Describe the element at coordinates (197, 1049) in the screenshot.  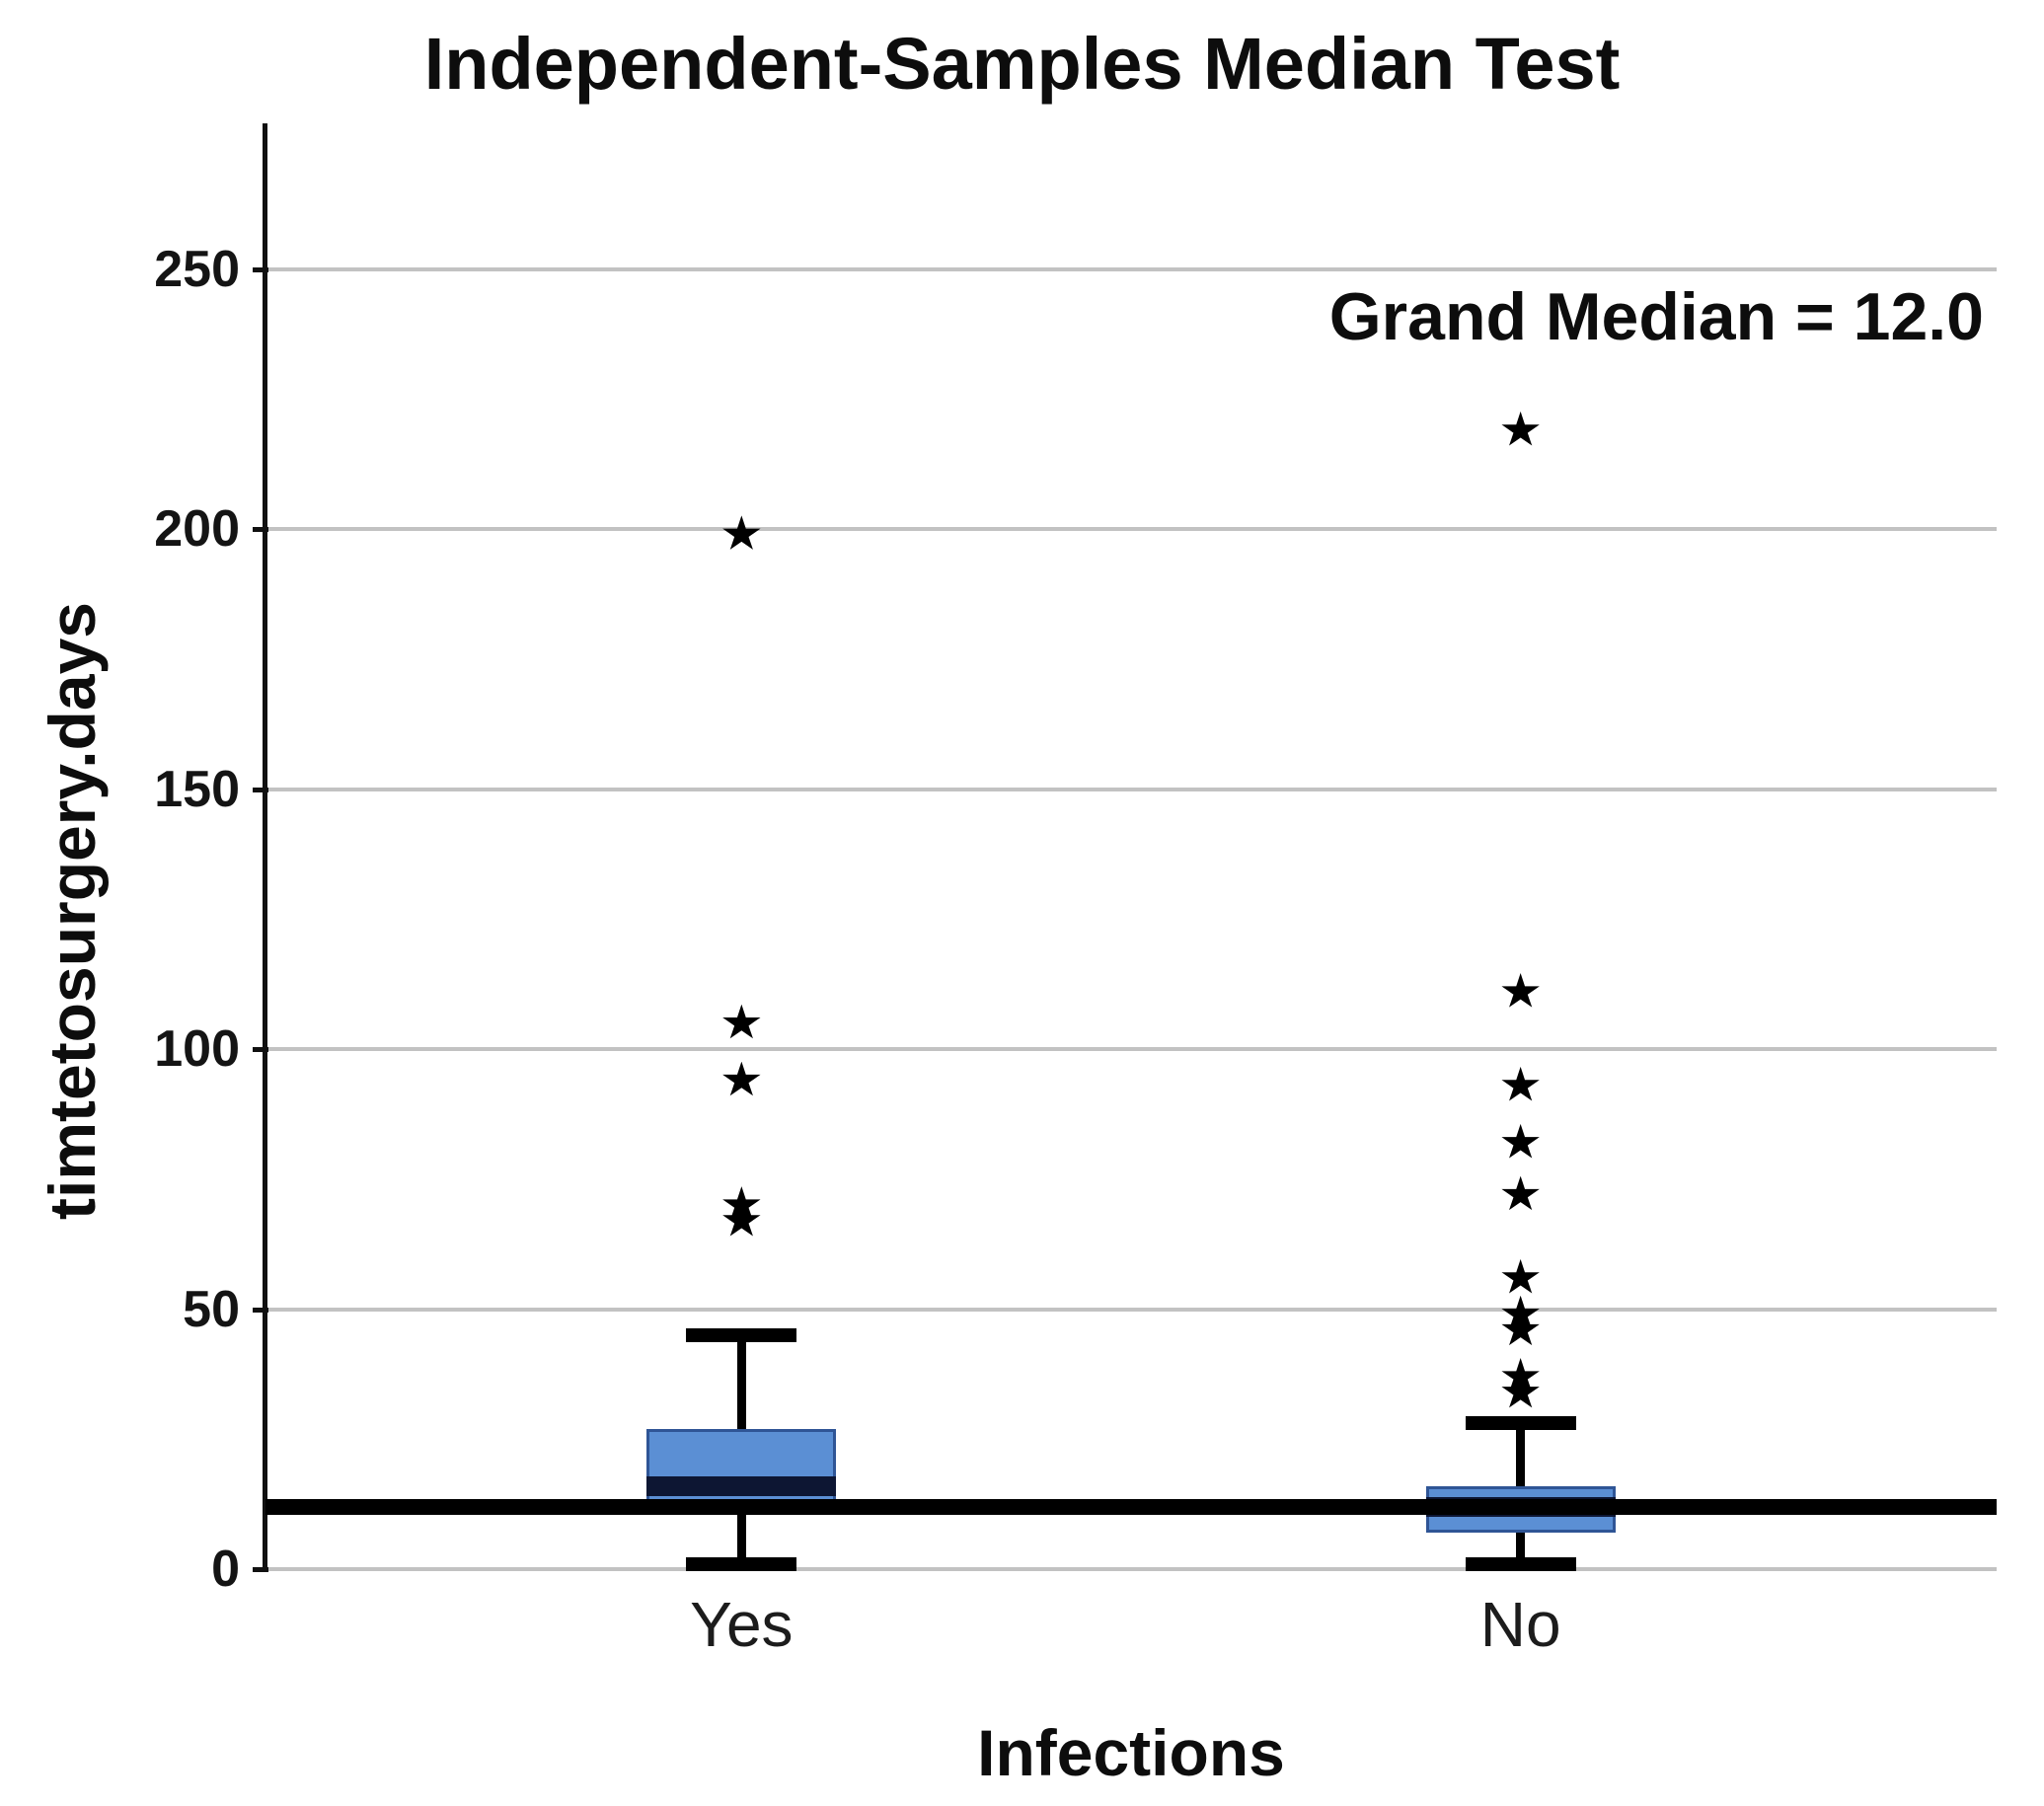
I see `y-tick-label-100: 100` at that location.